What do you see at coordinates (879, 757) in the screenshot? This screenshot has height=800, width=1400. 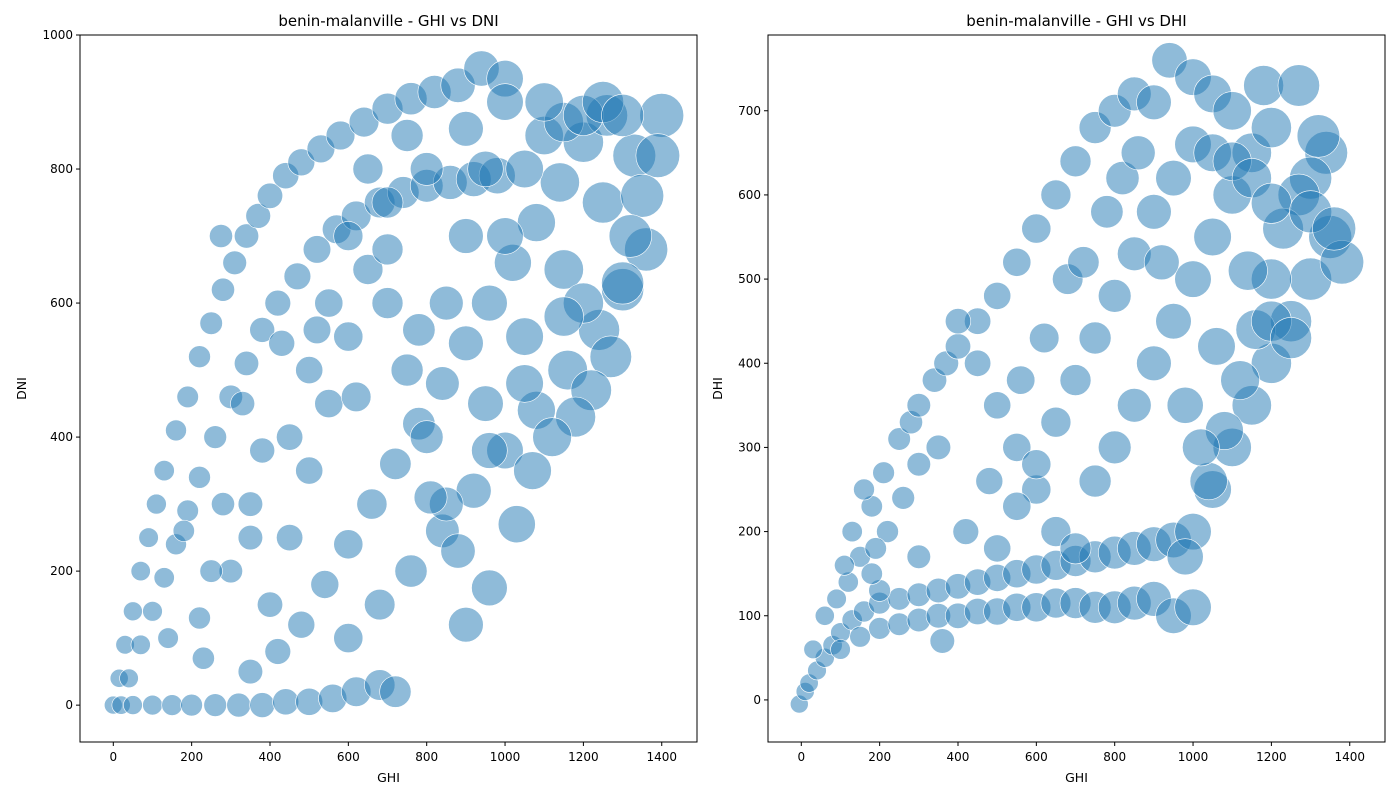 I see `x-tick-label: 200` at bounding box center [879, 757].